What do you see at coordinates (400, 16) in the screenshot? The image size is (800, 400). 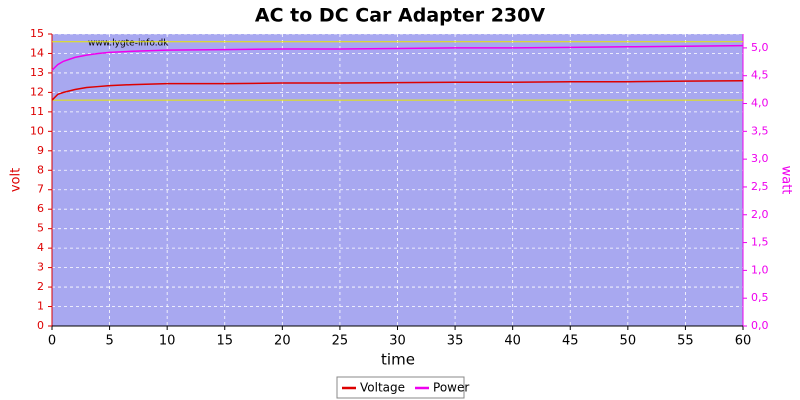 I see `chart-title: AC to DC Car Adapter 230V` at bounding box center [400, 16].